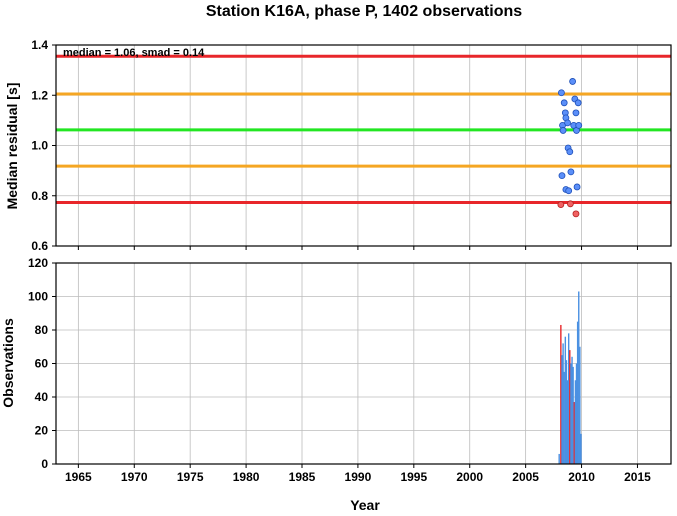  I want to click on top-y-tick-label: 1.4, so click(39, 45).